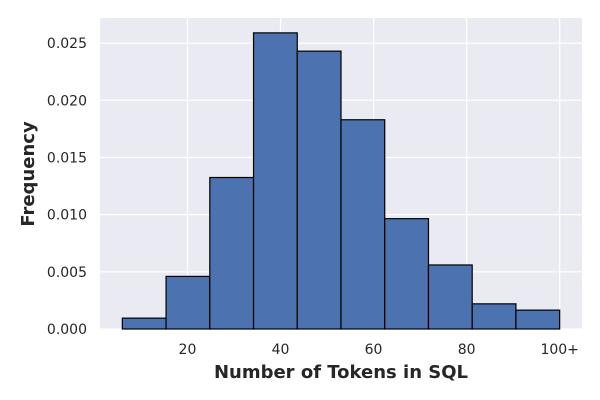 The height and width of the screenshot is (400, 600). Describe the element at coordinates (467, 350) in the screenshot. I see `x-tick-label: 80` at that location.